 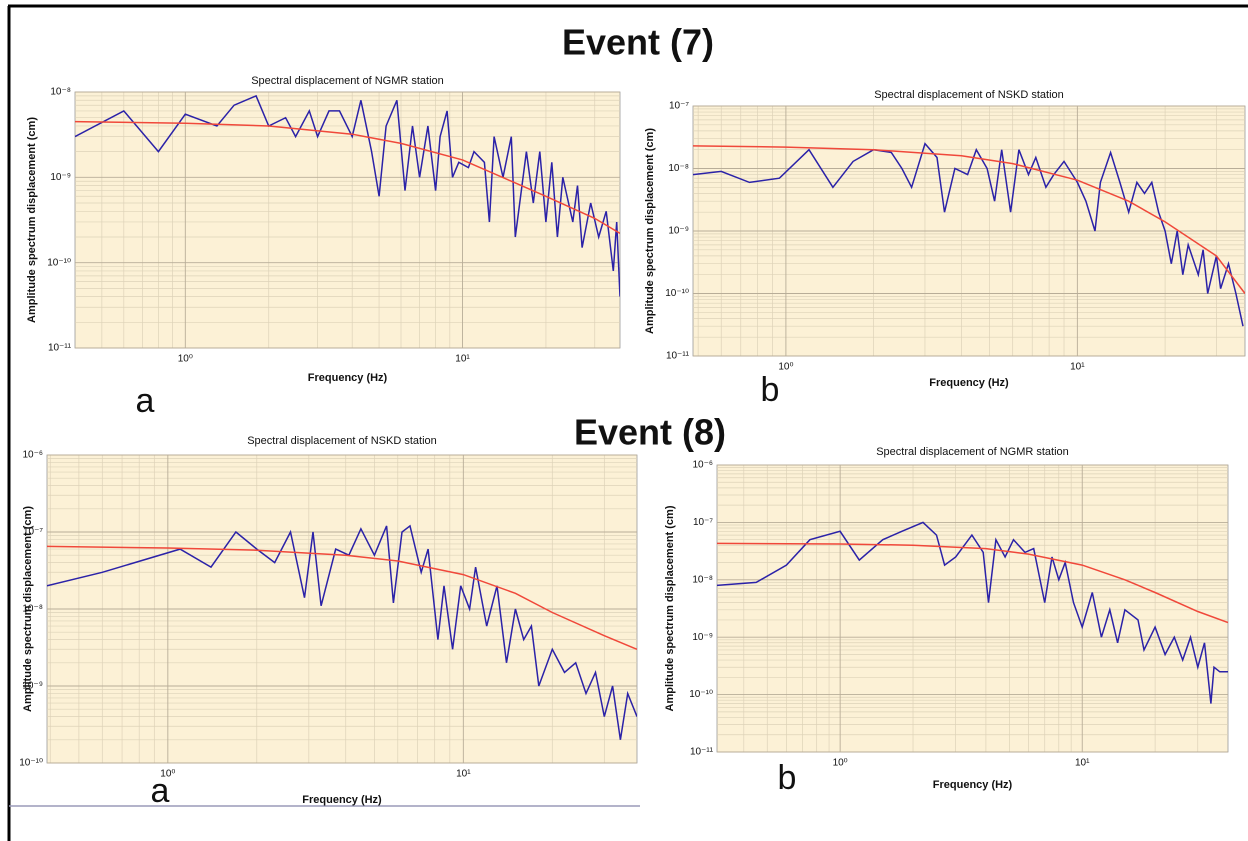 I want to click on event-title: Event (8), so click(x=650, y=432).